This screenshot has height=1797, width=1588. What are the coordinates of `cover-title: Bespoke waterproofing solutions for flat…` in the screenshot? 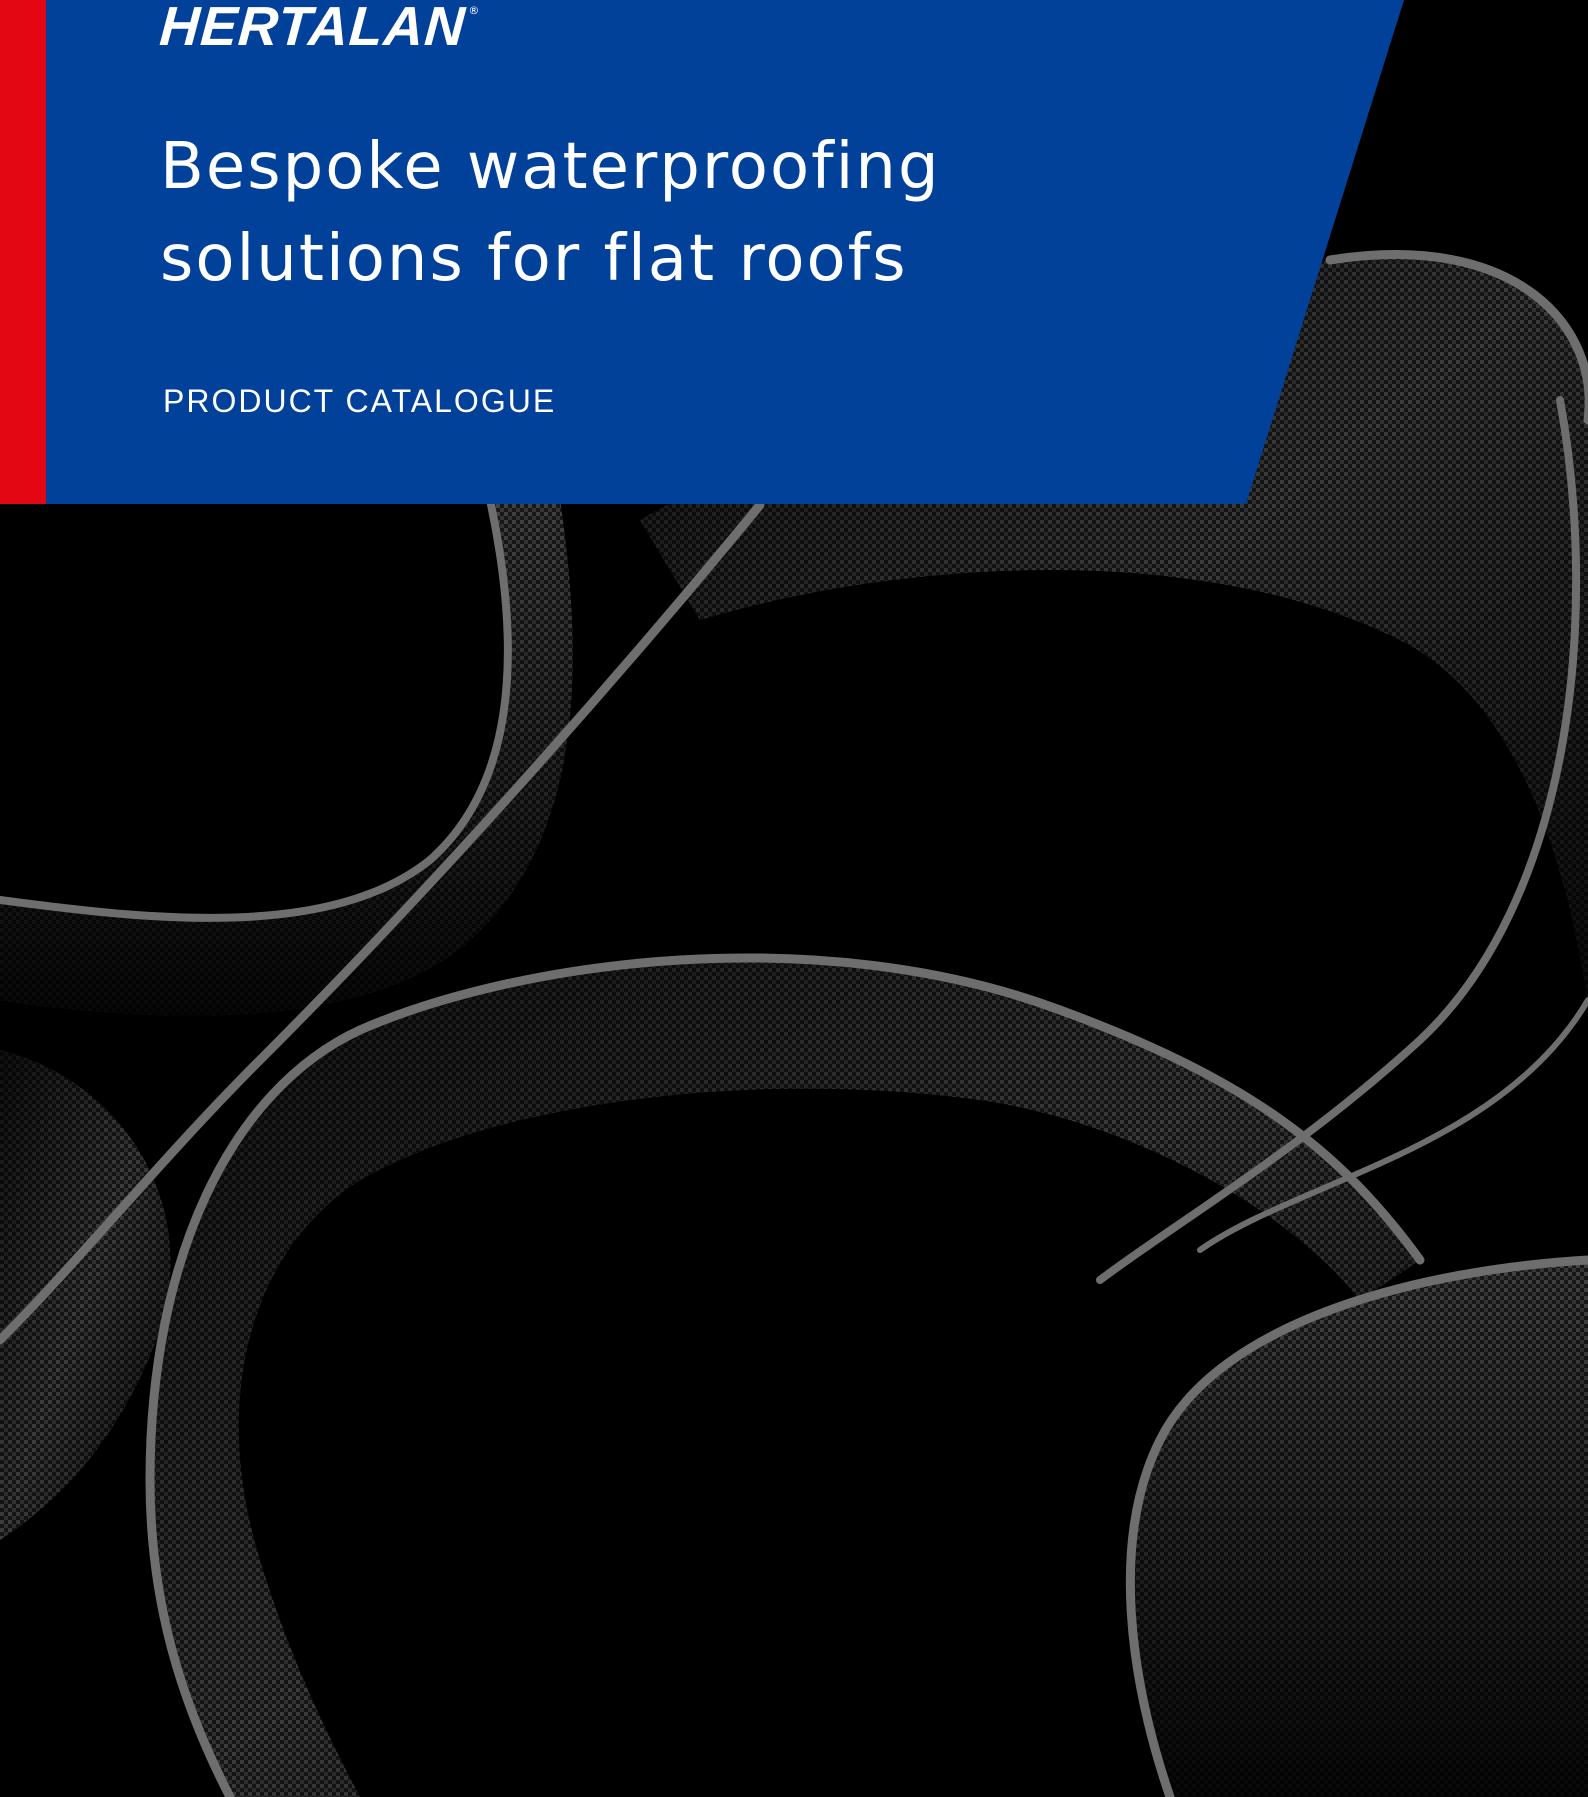 It's located at (660, 213).